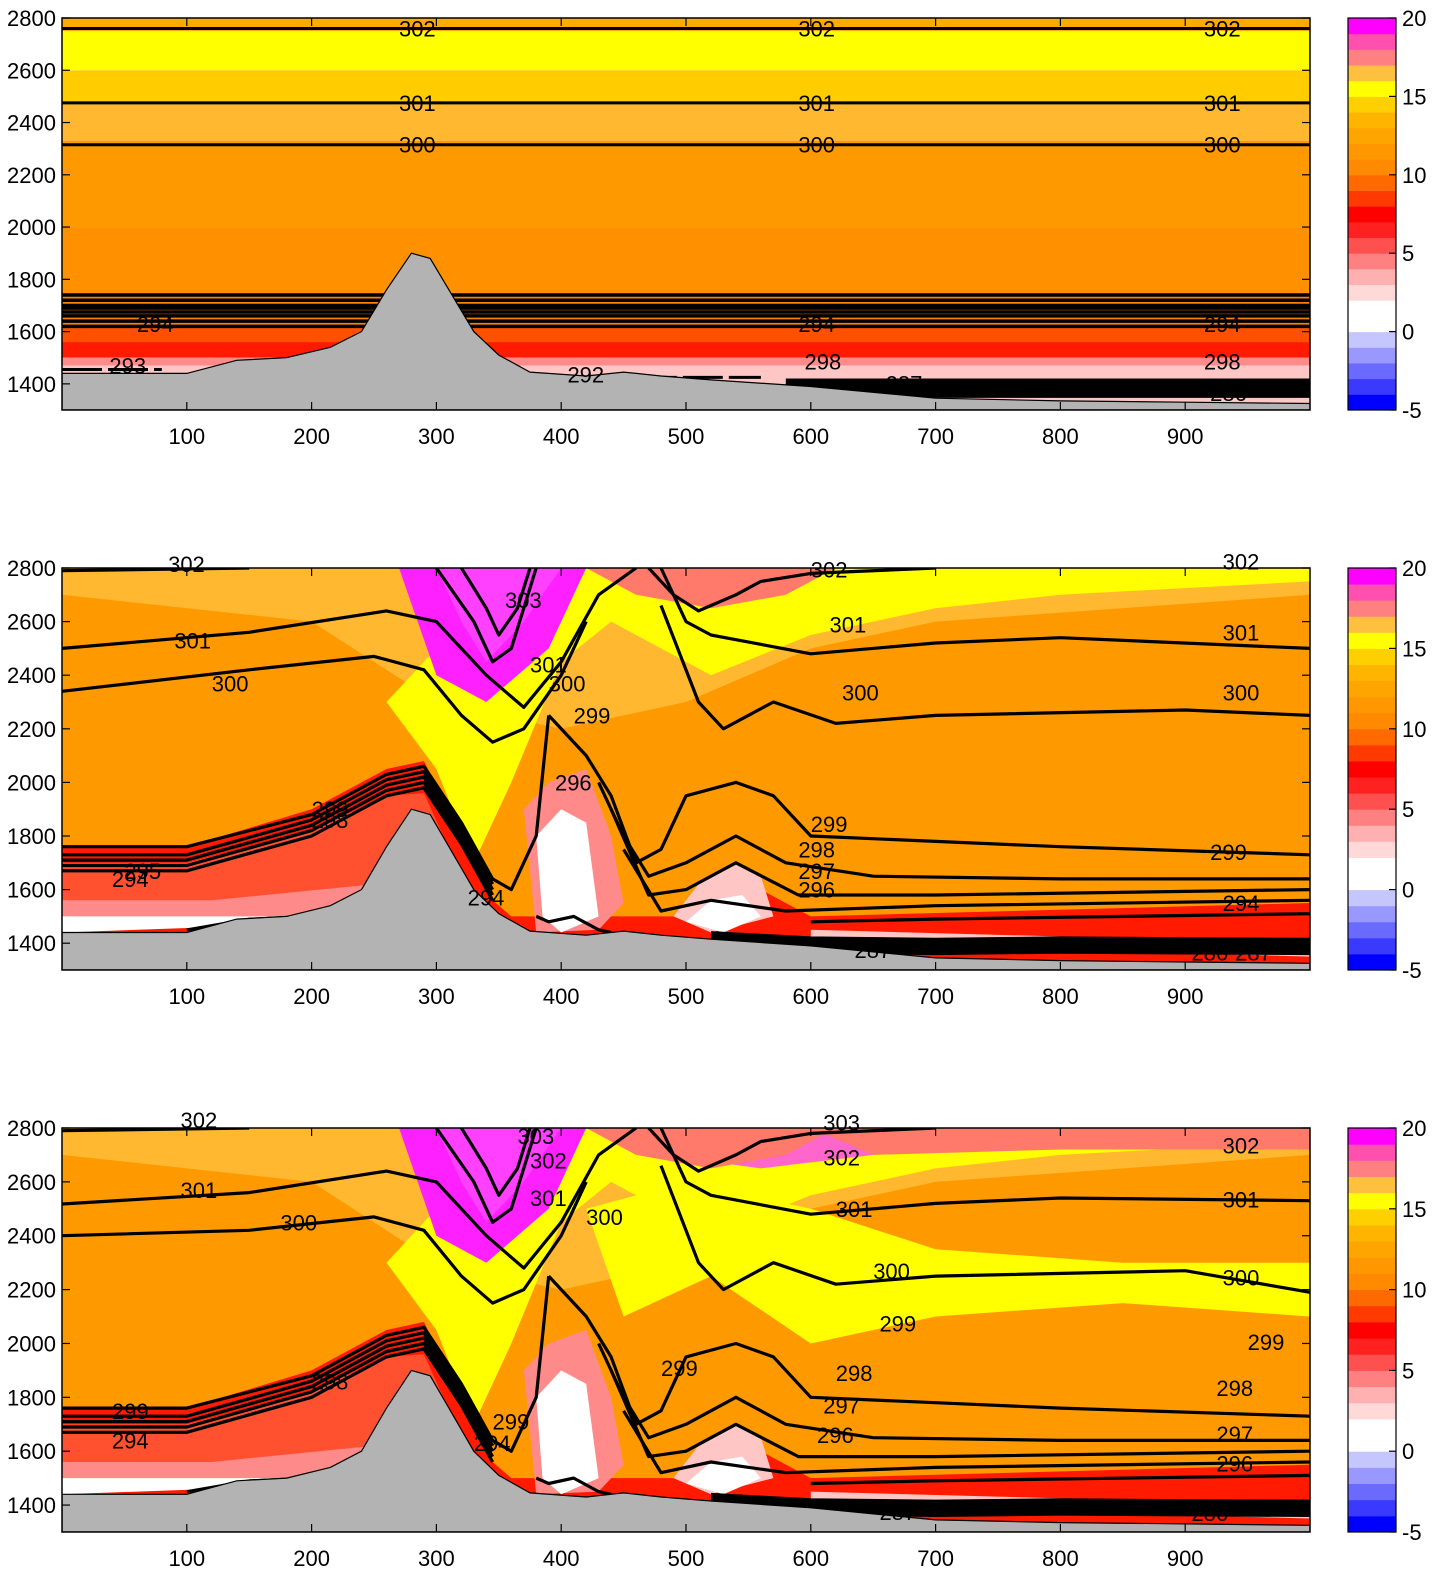  I want to click on x-tick-label: 500, so click(686, 436).